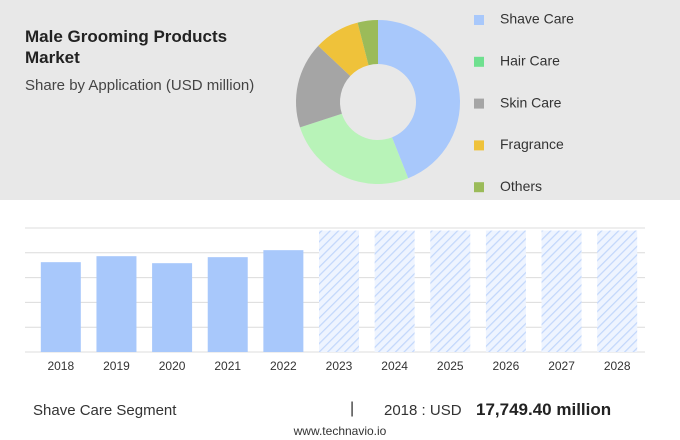  Describe the element at coordinates (227, 366) in the screenshot. I see `x-tick-label: 2021` at that location.